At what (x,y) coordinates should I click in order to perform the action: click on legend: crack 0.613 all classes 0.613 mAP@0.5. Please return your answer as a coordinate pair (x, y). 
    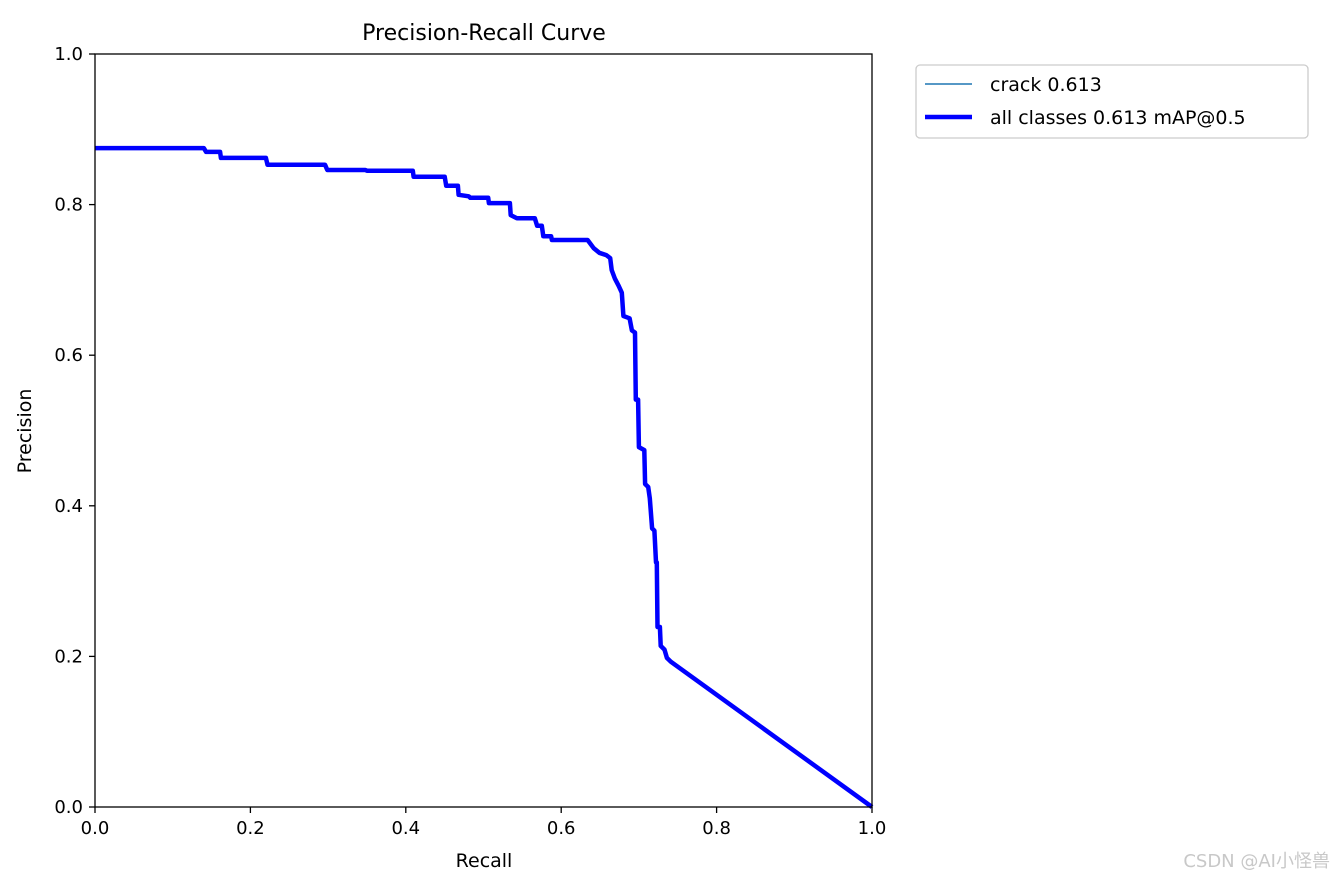
    Looking at the image, I should click on (1112, 101).